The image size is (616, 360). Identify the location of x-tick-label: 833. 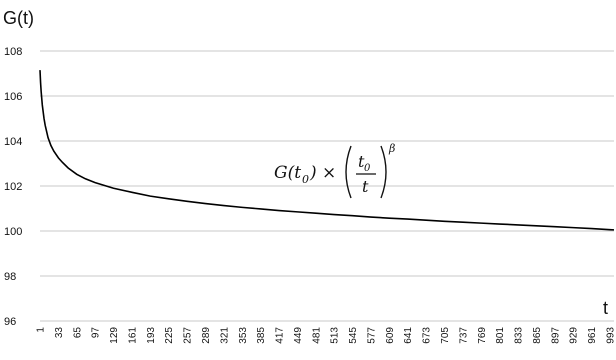
(519, 335).